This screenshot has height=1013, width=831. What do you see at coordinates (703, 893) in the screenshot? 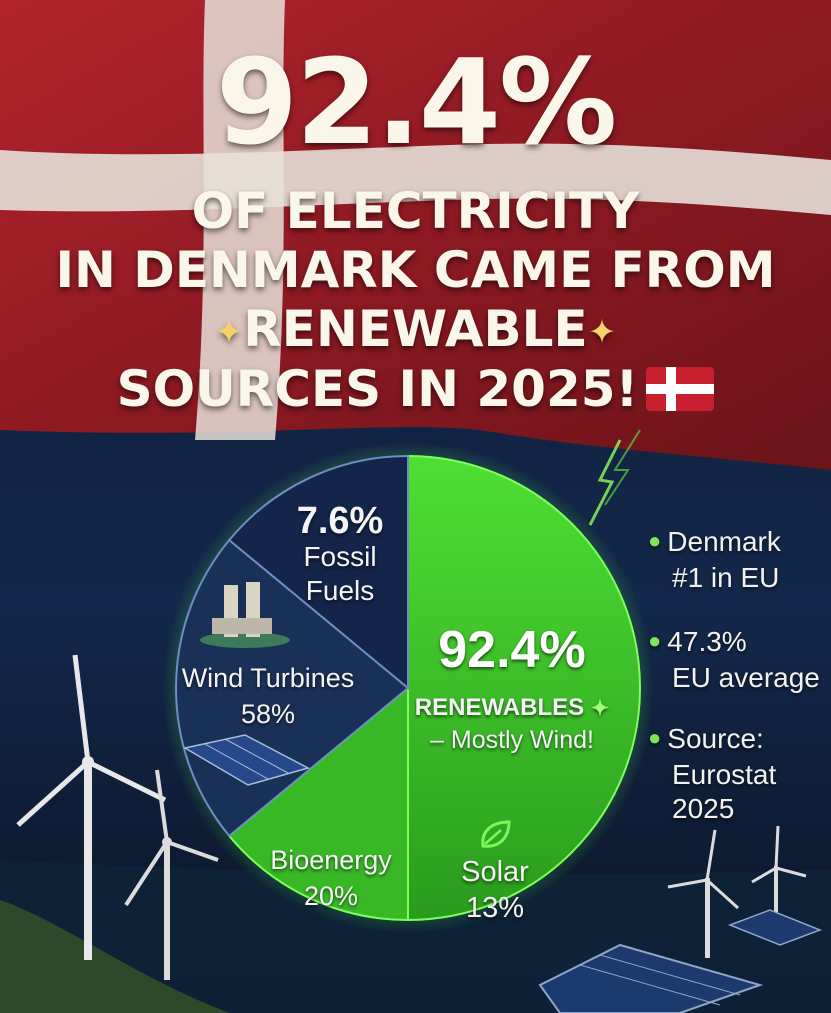
I see `wind-turbine-right` at bounding box center [703, 893].